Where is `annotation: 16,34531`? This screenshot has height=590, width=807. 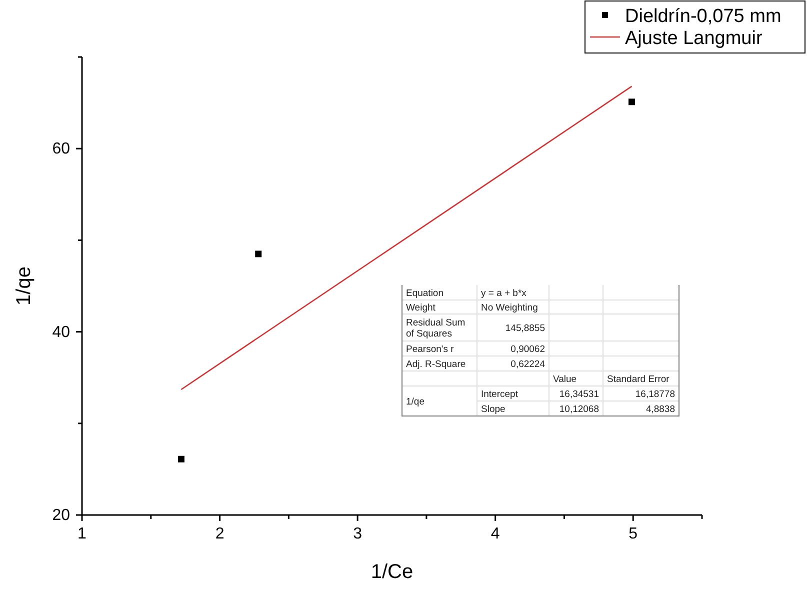
annotation: 16,34531 is located at coordinates (579, 394).